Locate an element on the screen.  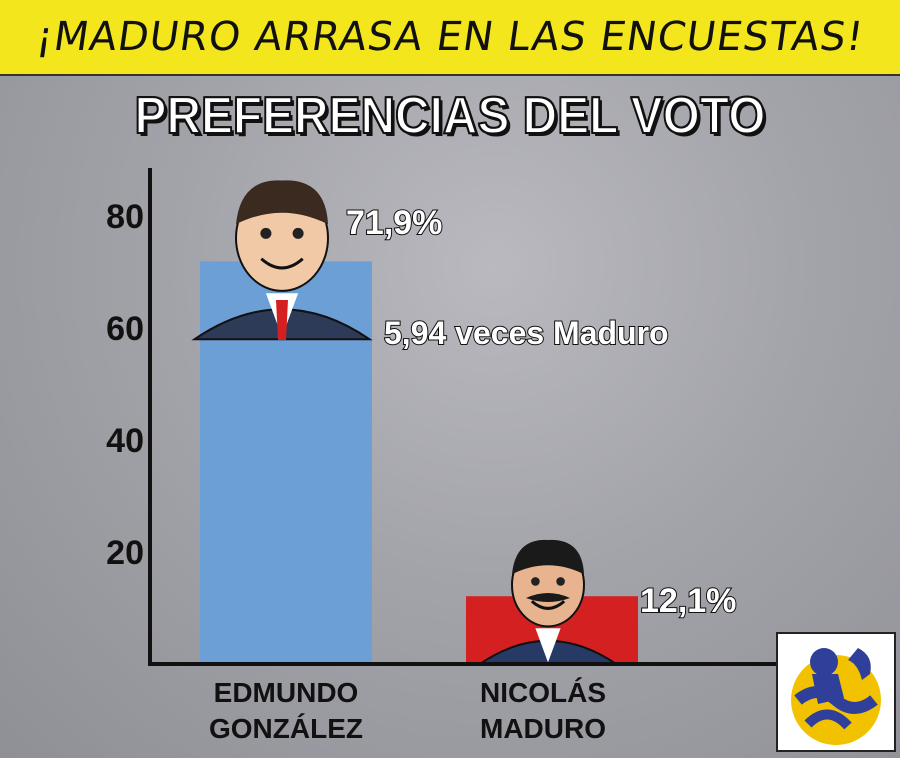
caricature-maduro-icon is located at coordinates (548, 602).